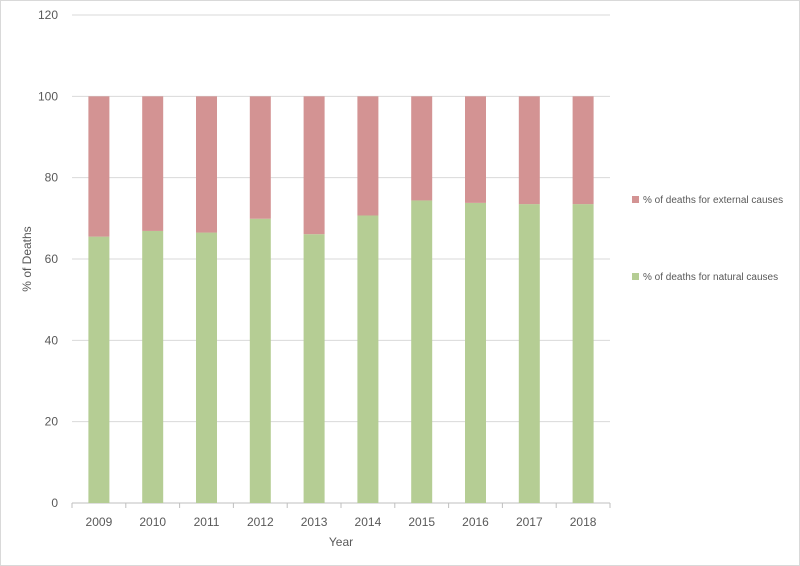 Image resolution: width=800 pixels, height=566 pixels. What do you see at coordinates (422, 351) in the screenshot?
I see `bar-natural-2015` at bounding box center [422, 351].